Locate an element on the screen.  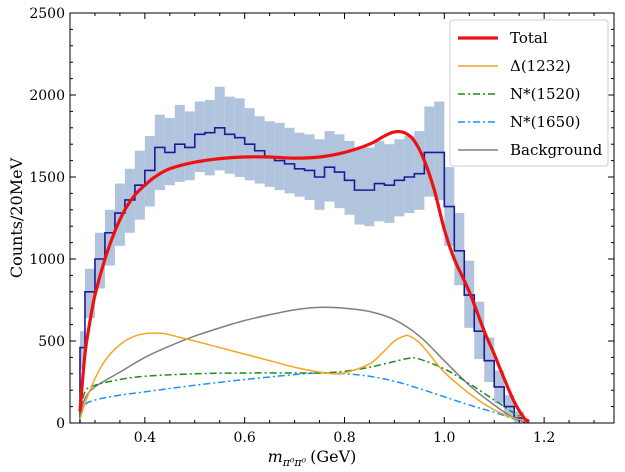
series-line-delta is located at coordinates (304, 377).